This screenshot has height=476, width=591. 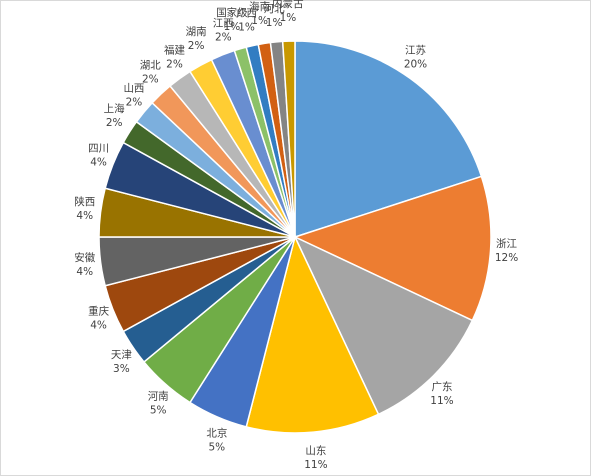 What do you see at coordinates (98, 148) in the screenshot?
I see `slice-label: 四川` at bounding box center [98, 148].